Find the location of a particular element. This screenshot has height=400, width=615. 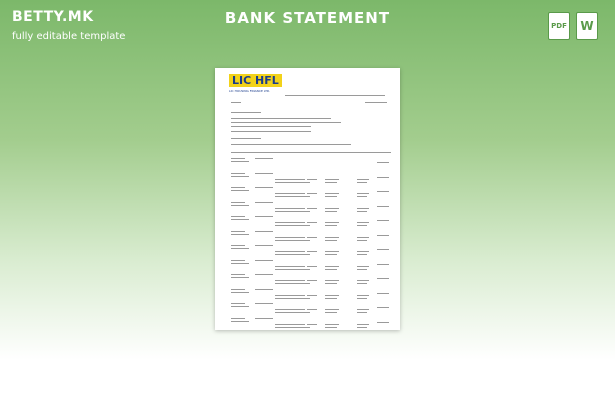

pdf-icon: PDF is located at coordinates (559, 26).